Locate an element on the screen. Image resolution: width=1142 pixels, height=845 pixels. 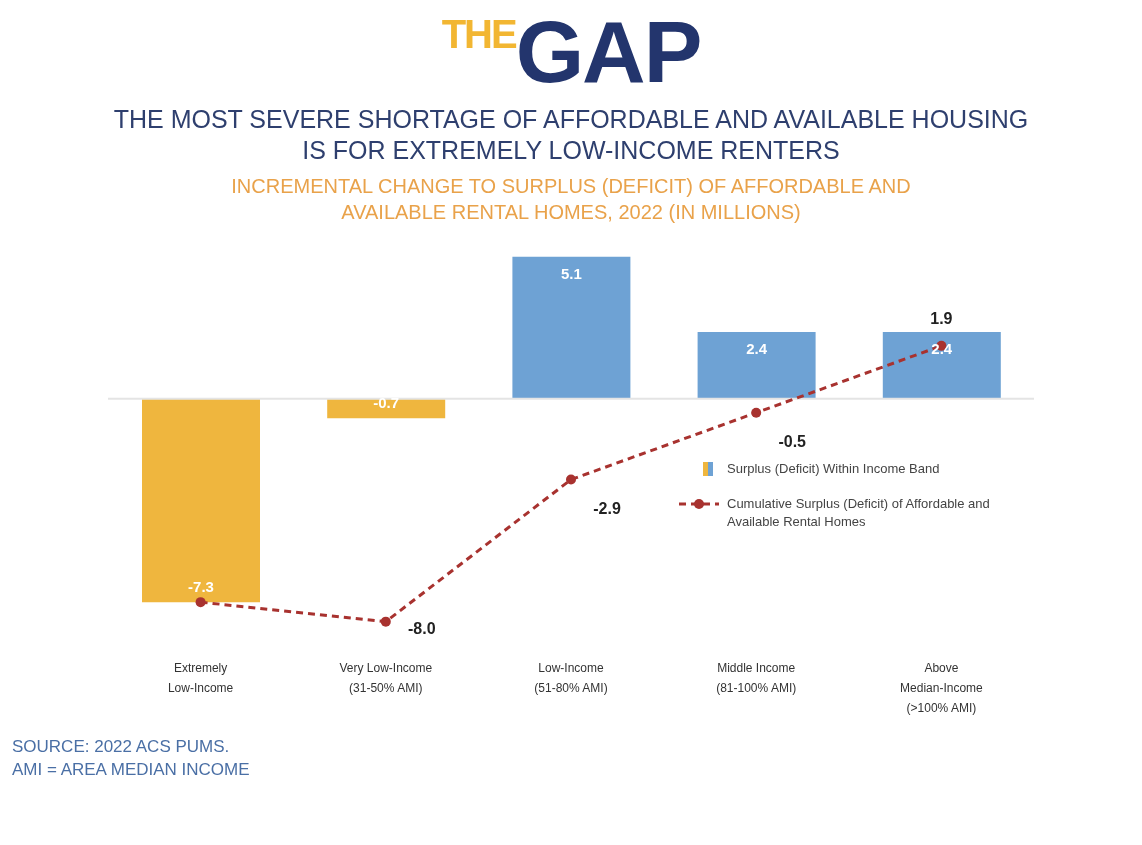
x-tick-label: Low-Income (51-80% AMI) is located at coordinates (571, 677).